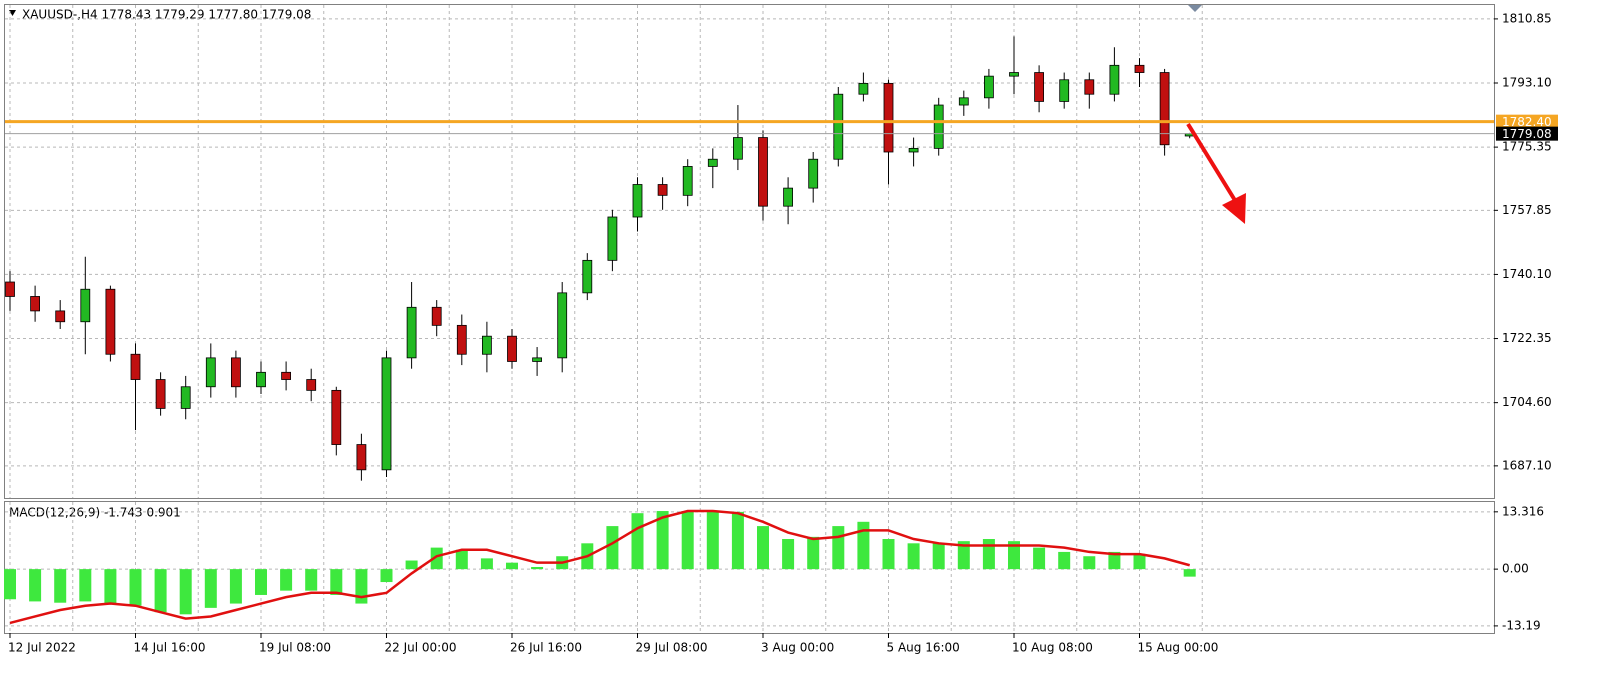 This screenshot has width=1597, height=675. What do you see at coordinates (1523, 511) in the screenshot?
I see `y-tick-label: 13.316` at bounding box center [1523, 511].